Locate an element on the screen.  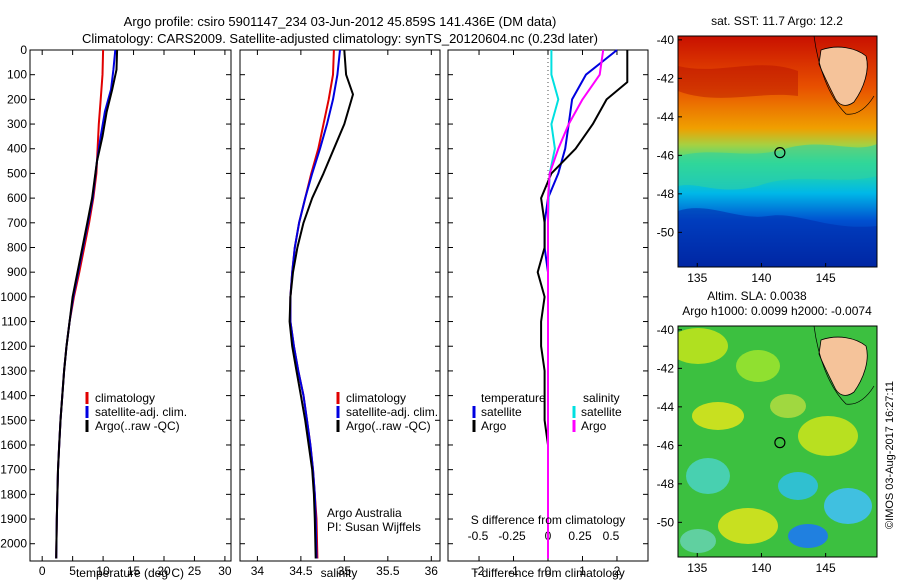
salinity-profile-lines is located at coordinates (321, 304).